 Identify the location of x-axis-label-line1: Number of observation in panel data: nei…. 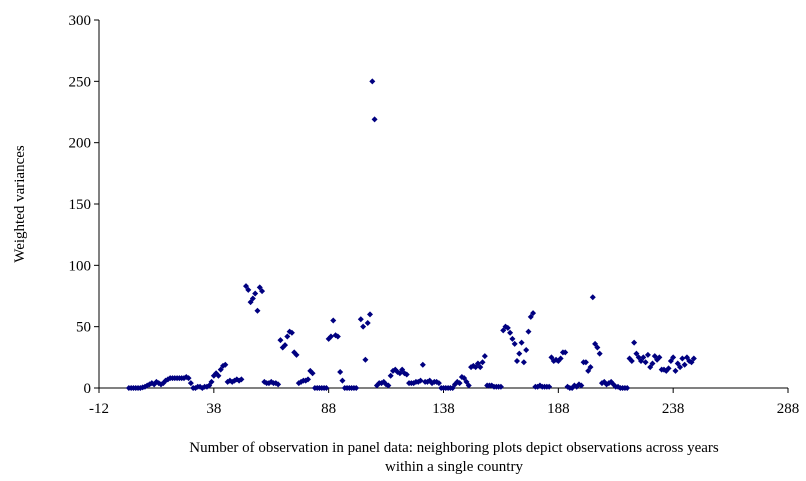
(454, 448).